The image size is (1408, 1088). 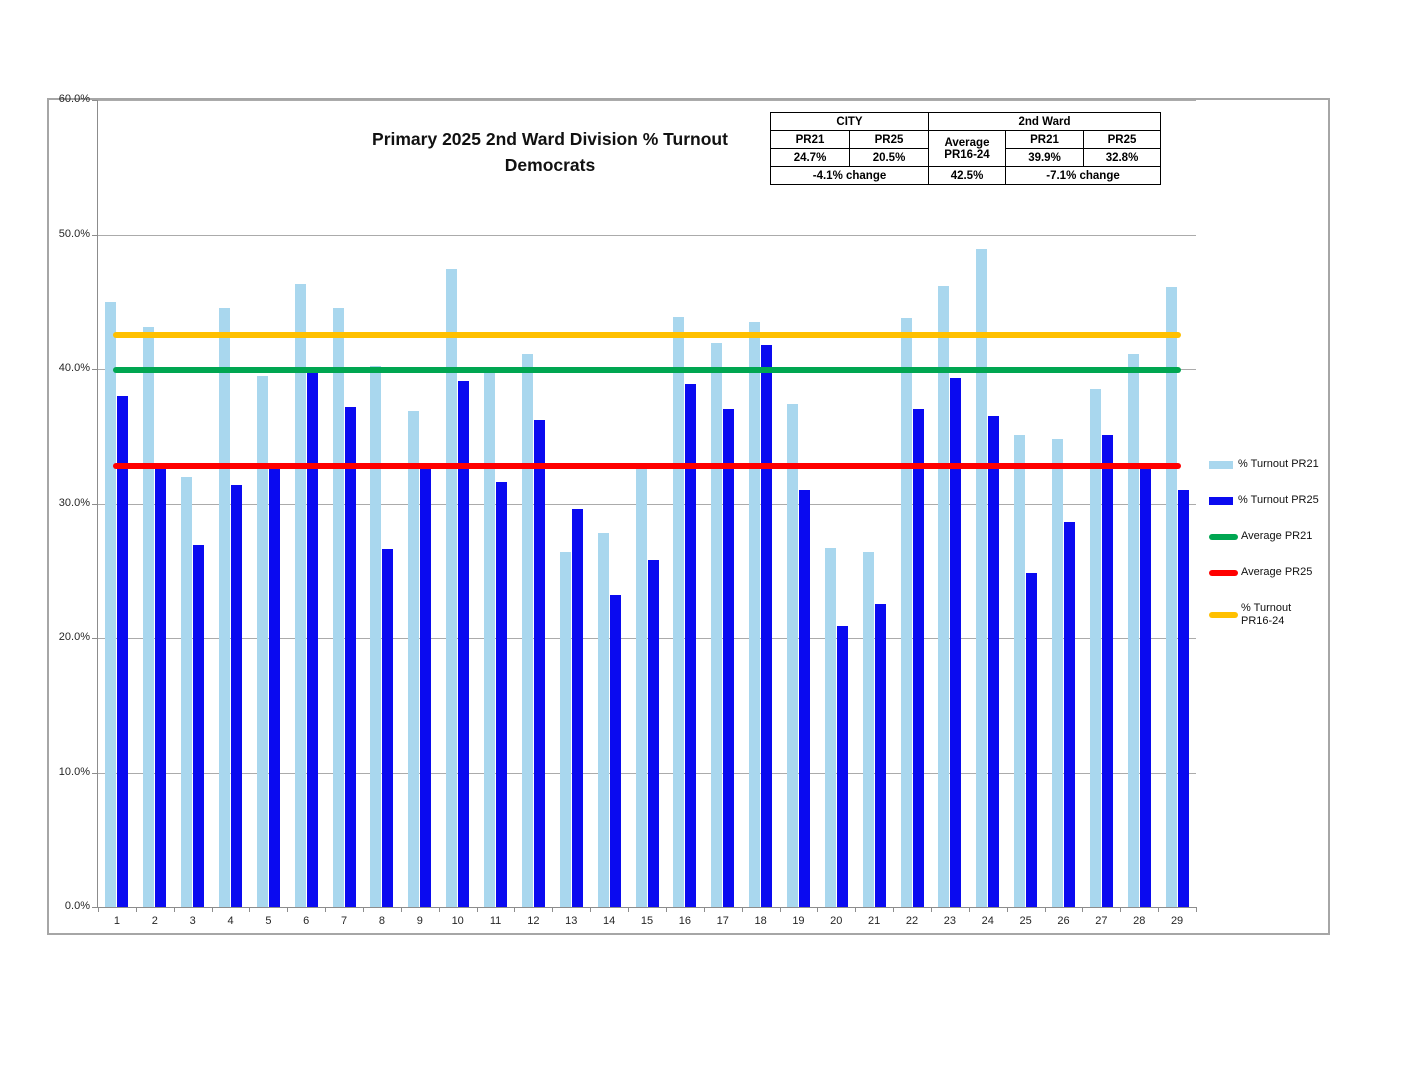 What do you see at coordinates (550, 165) in the screenshot?
I see `chart-title-line2: Democrats` at bounding box center [550, 165].